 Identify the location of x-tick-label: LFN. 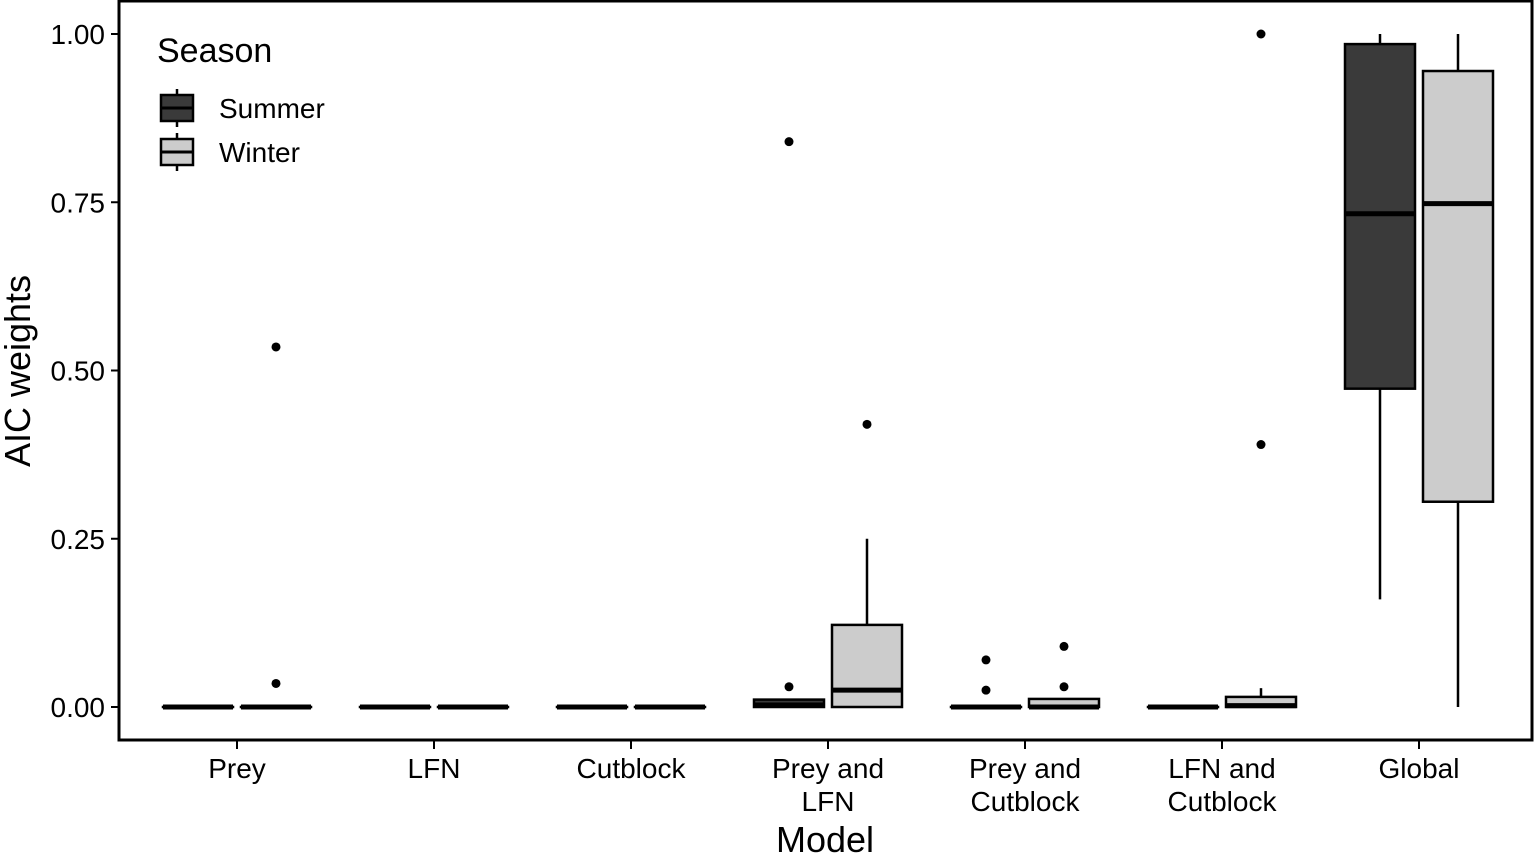
(434, 768).